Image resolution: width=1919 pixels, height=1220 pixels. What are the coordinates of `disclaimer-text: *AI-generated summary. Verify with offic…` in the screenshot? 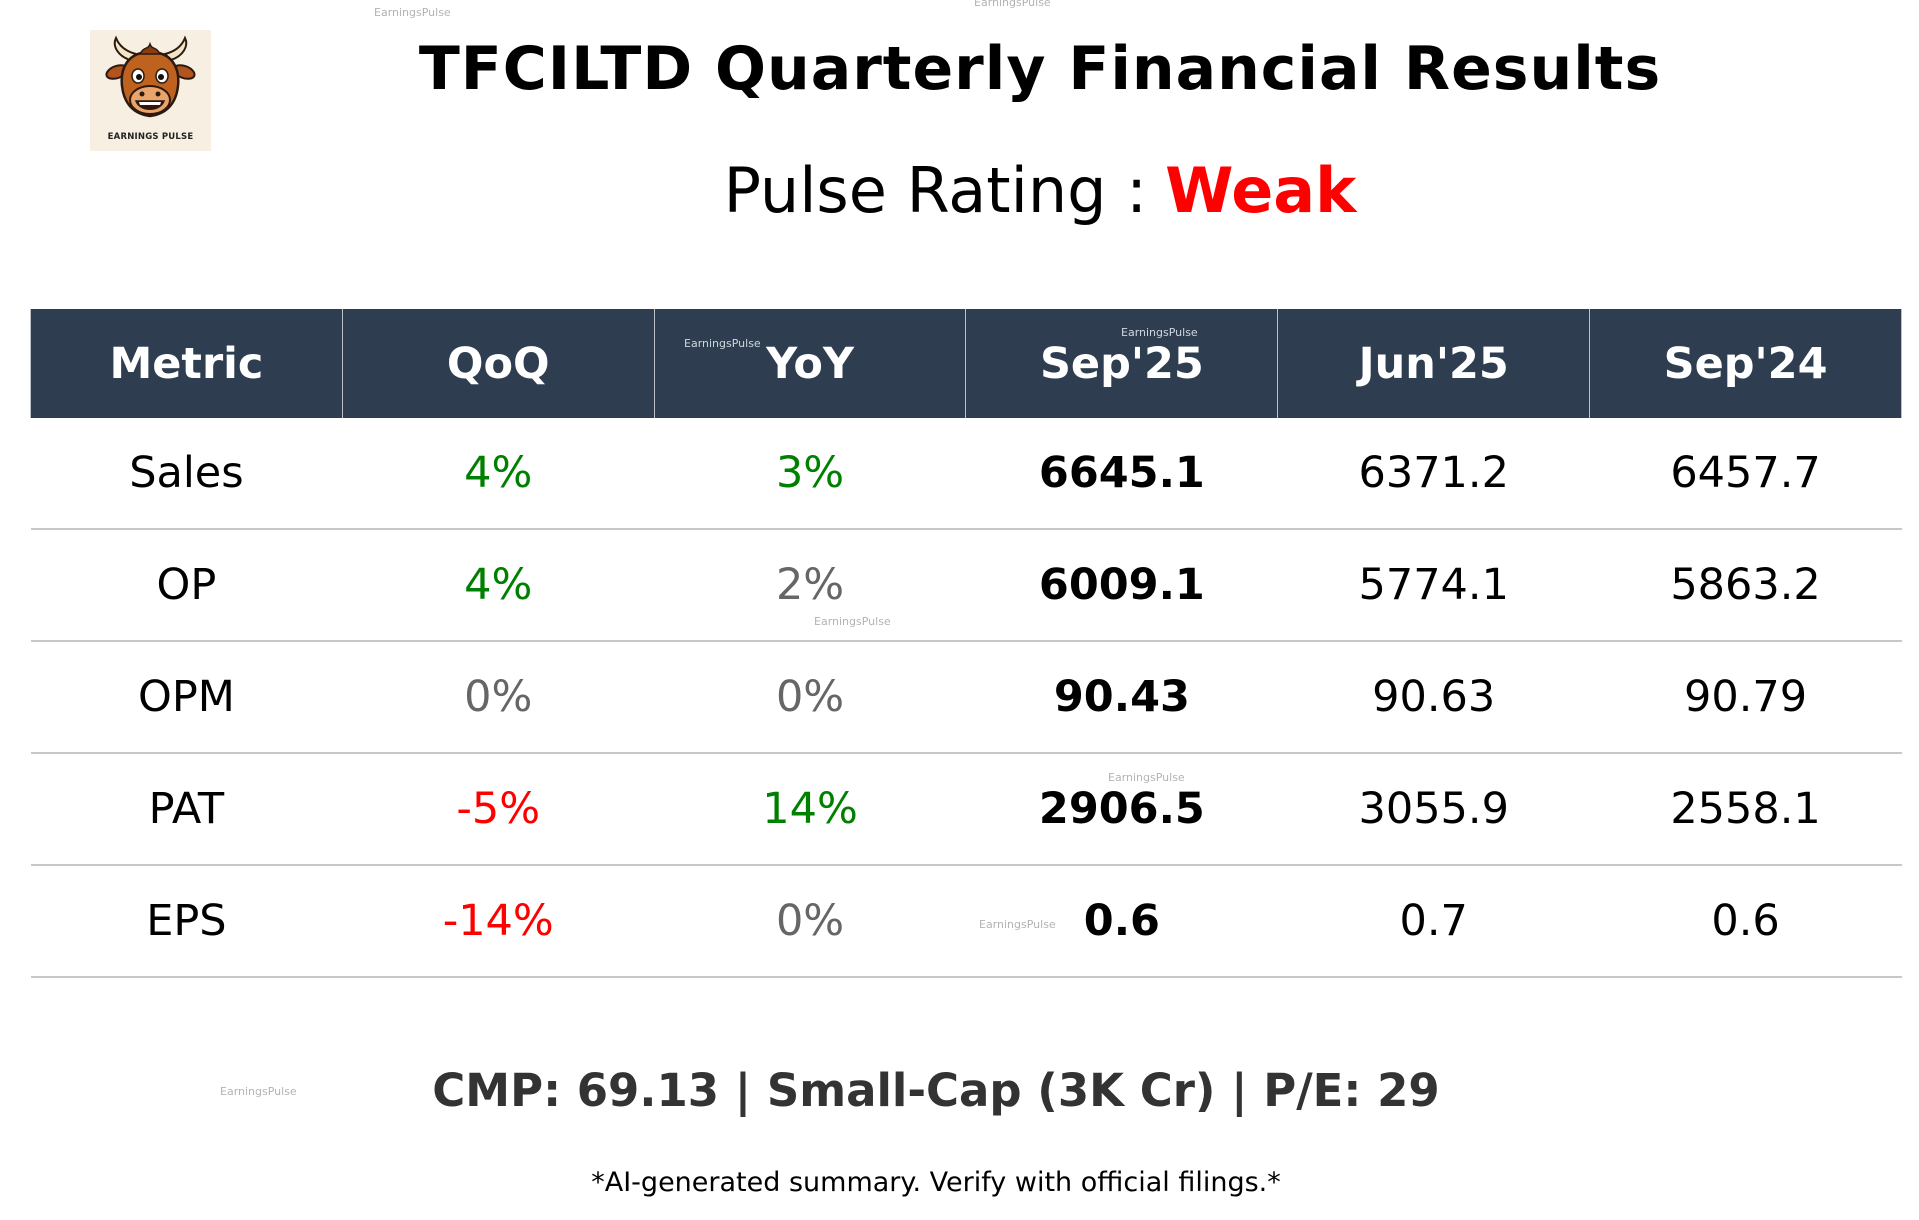 It's located at (936, 1182).